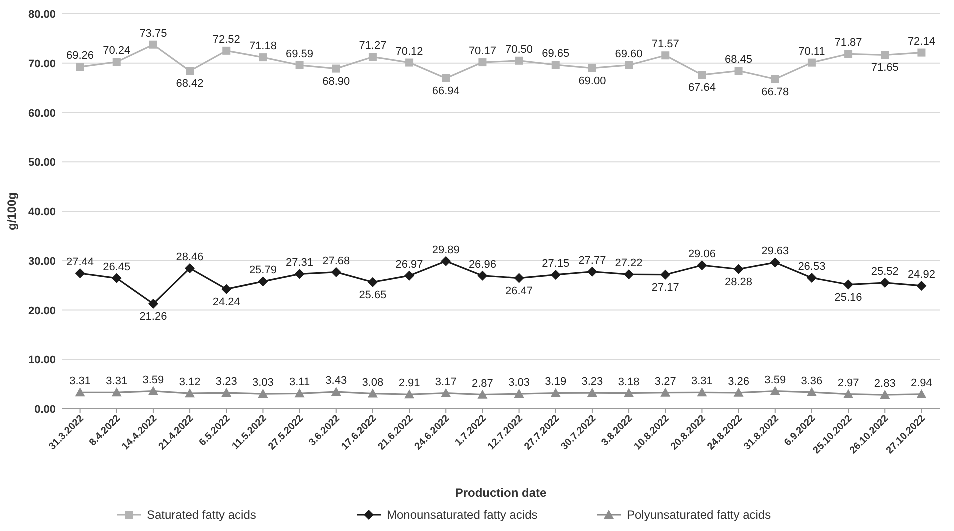  Describe the element at coordinates (666, 44) in the screenshot. I see `data-label: 71.57` at that location.